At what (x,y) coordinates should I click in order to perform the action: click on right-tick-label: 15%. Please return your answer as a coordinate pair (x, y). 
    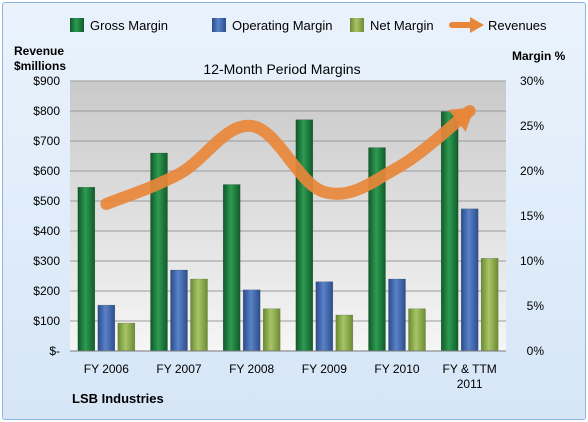
    Looking at the image, I should click on (532, 216).